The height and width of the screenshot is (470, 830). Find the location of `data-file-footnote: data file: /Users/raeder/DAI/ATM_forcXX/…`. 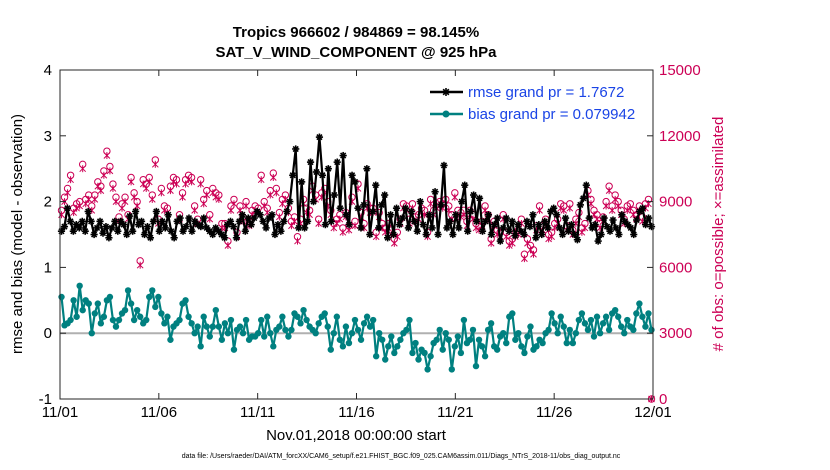

data-file-footnote: data file: /Users/raeder/DAI/ATM_forcXX/… is located at coordinates (401, 456).